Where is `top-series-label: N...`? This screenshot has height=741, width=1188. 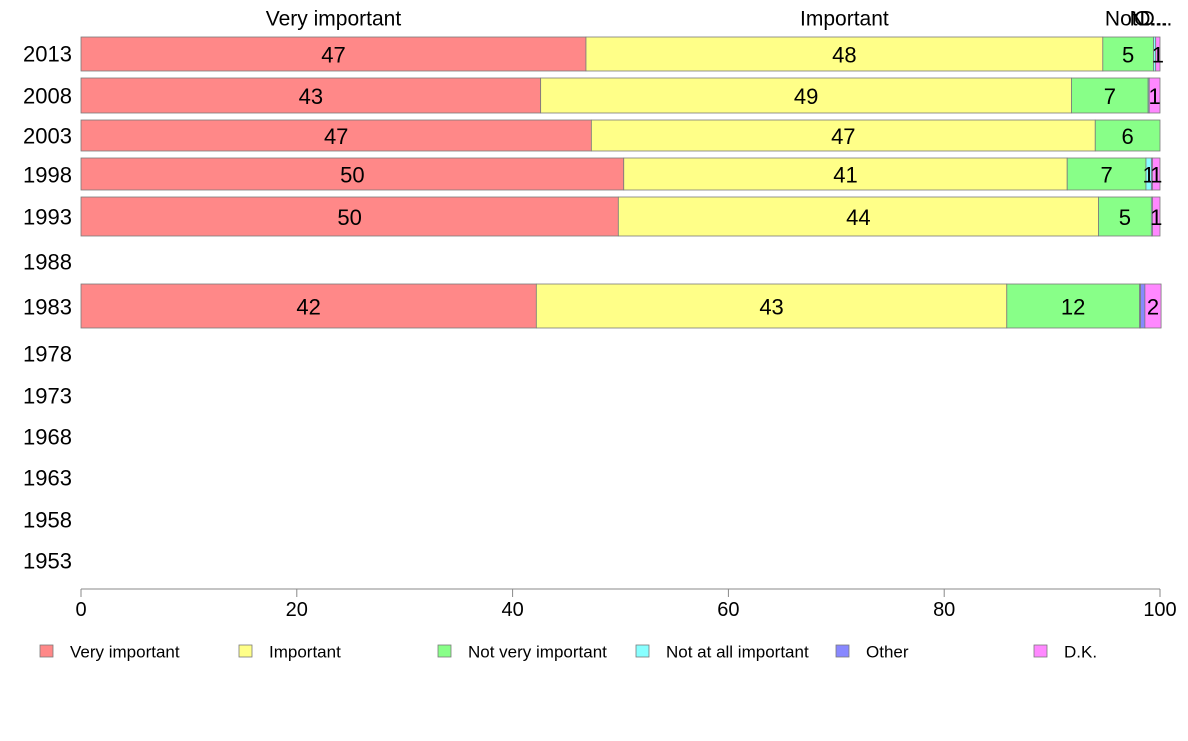
top-series-label: N... is located at coordinates (1146, 19).